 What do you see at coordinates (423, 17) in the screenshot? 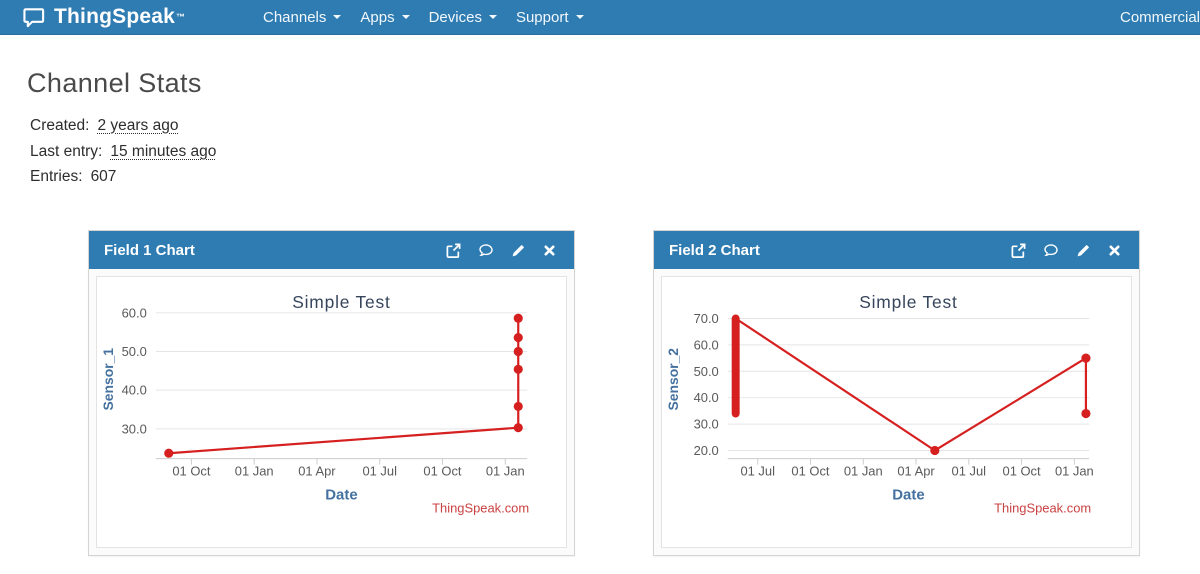
I see `nav-menu: Channels Apps Devices Support` at bounding box center [423, 17].